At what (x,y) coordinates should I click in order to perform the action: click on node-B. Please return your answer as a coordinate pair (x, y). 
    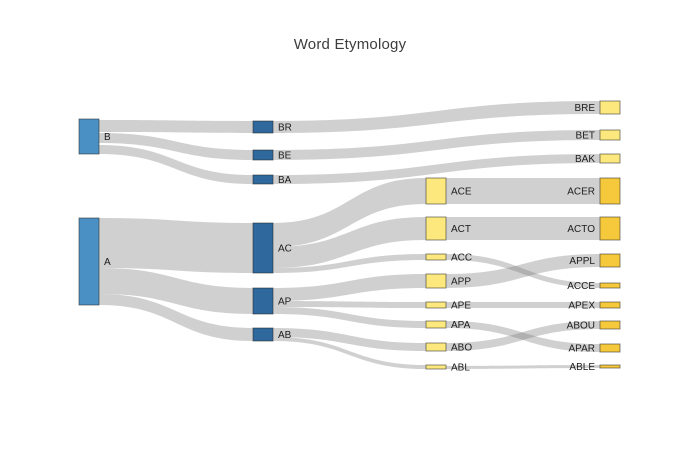
    Looking at the image, I should click on (89, 136).